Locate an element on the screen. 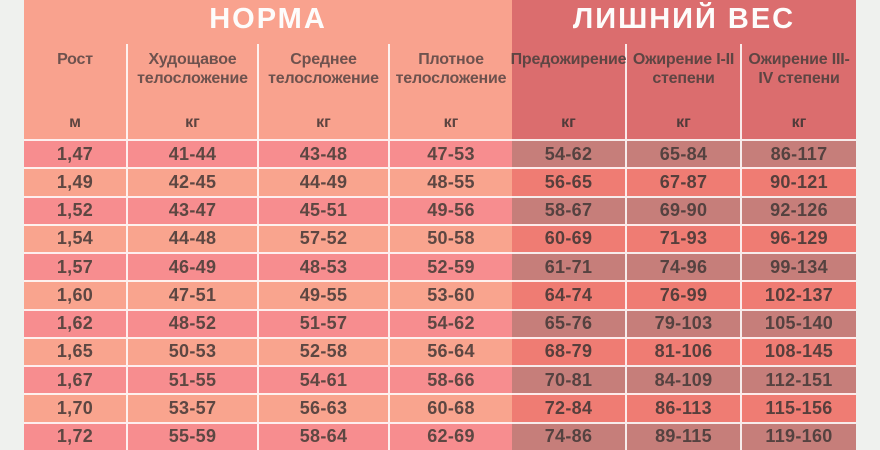 This screenshot has width=880, height=450. height-cell: 1,54 is located at coordinates (76, 238).